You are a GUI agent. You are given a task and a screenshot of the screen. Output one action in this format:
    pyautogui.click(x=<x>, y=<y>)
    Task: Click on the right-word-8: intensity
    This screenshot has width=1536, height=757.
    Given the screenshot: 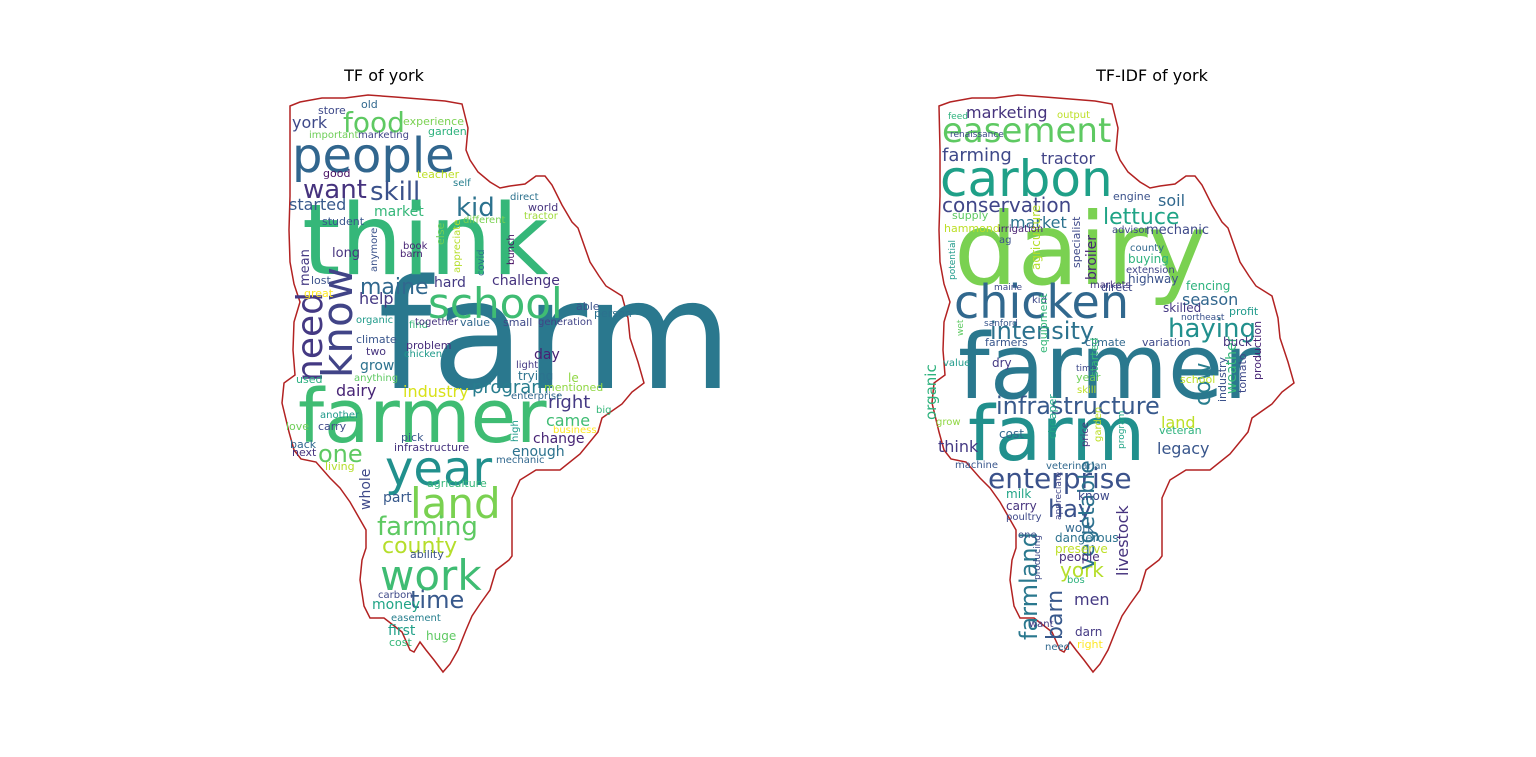 What is the action you would take?
    pyautogui.click(x=1042, y=331)
    